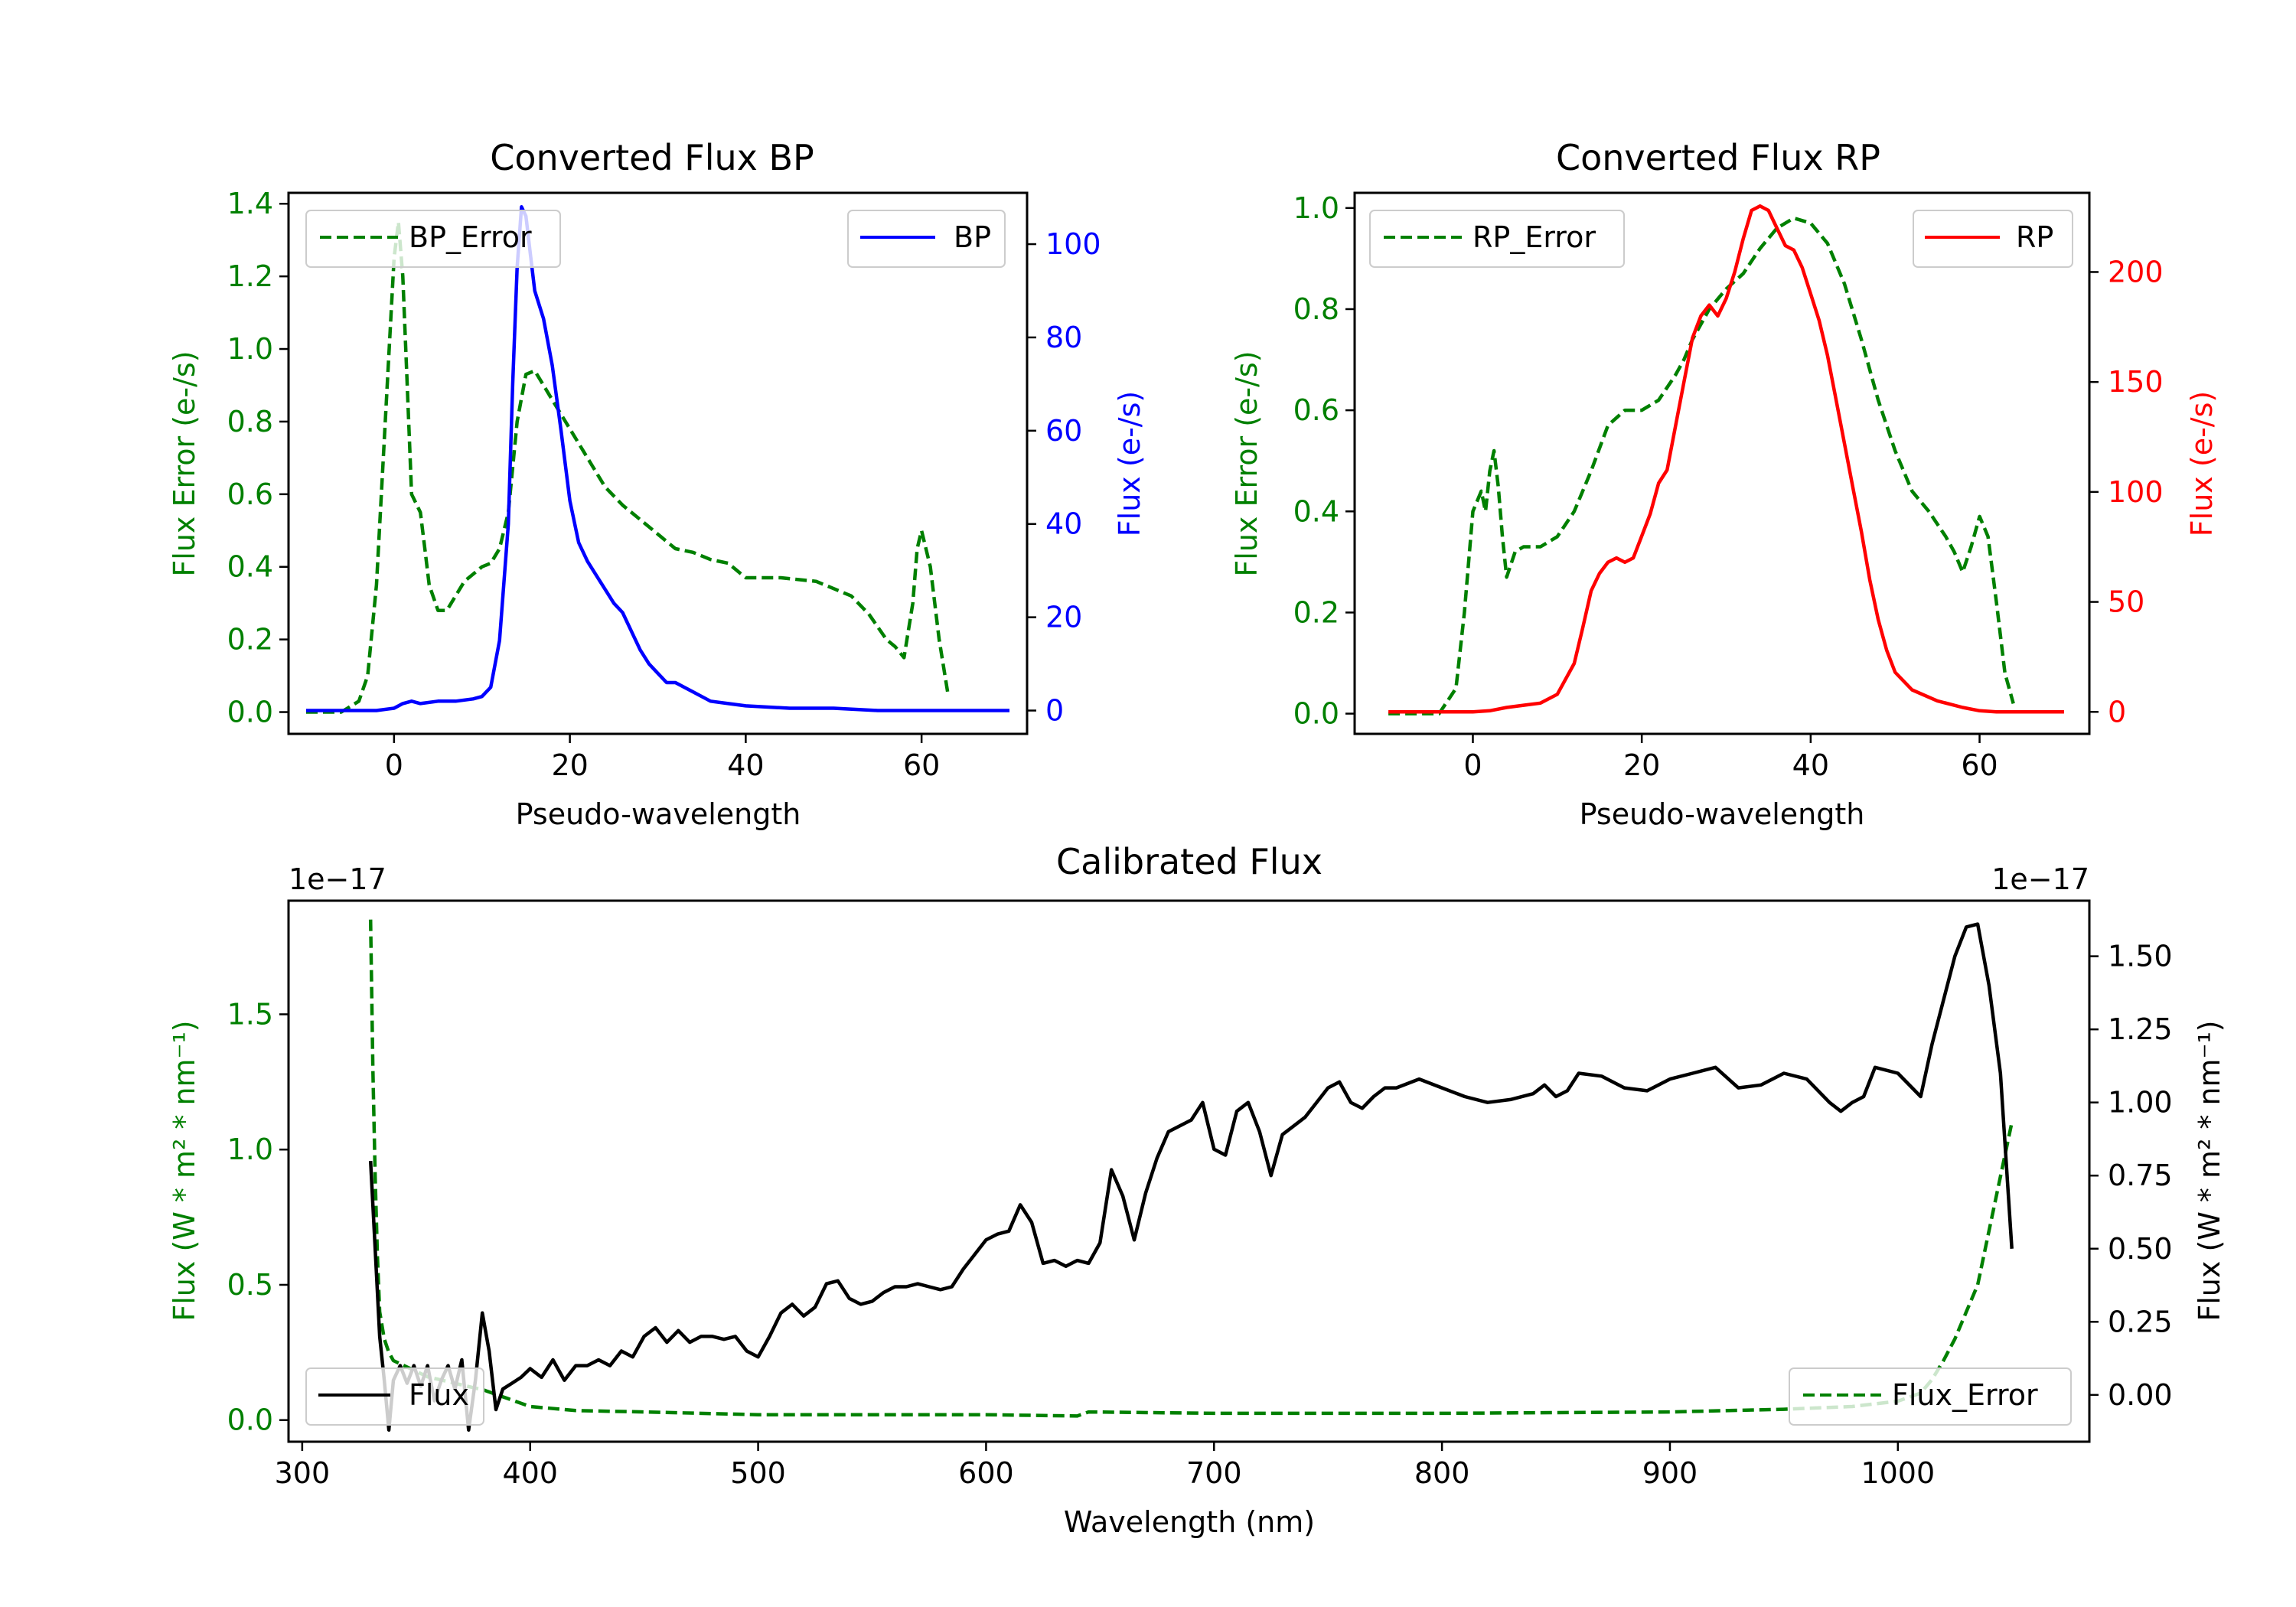 The width and height of the screenshot is (2296, 1607). I want to click on chart-calibrated-ylabel-left: Flux (W * m² * nm⁻¹), so click(184, 1170).